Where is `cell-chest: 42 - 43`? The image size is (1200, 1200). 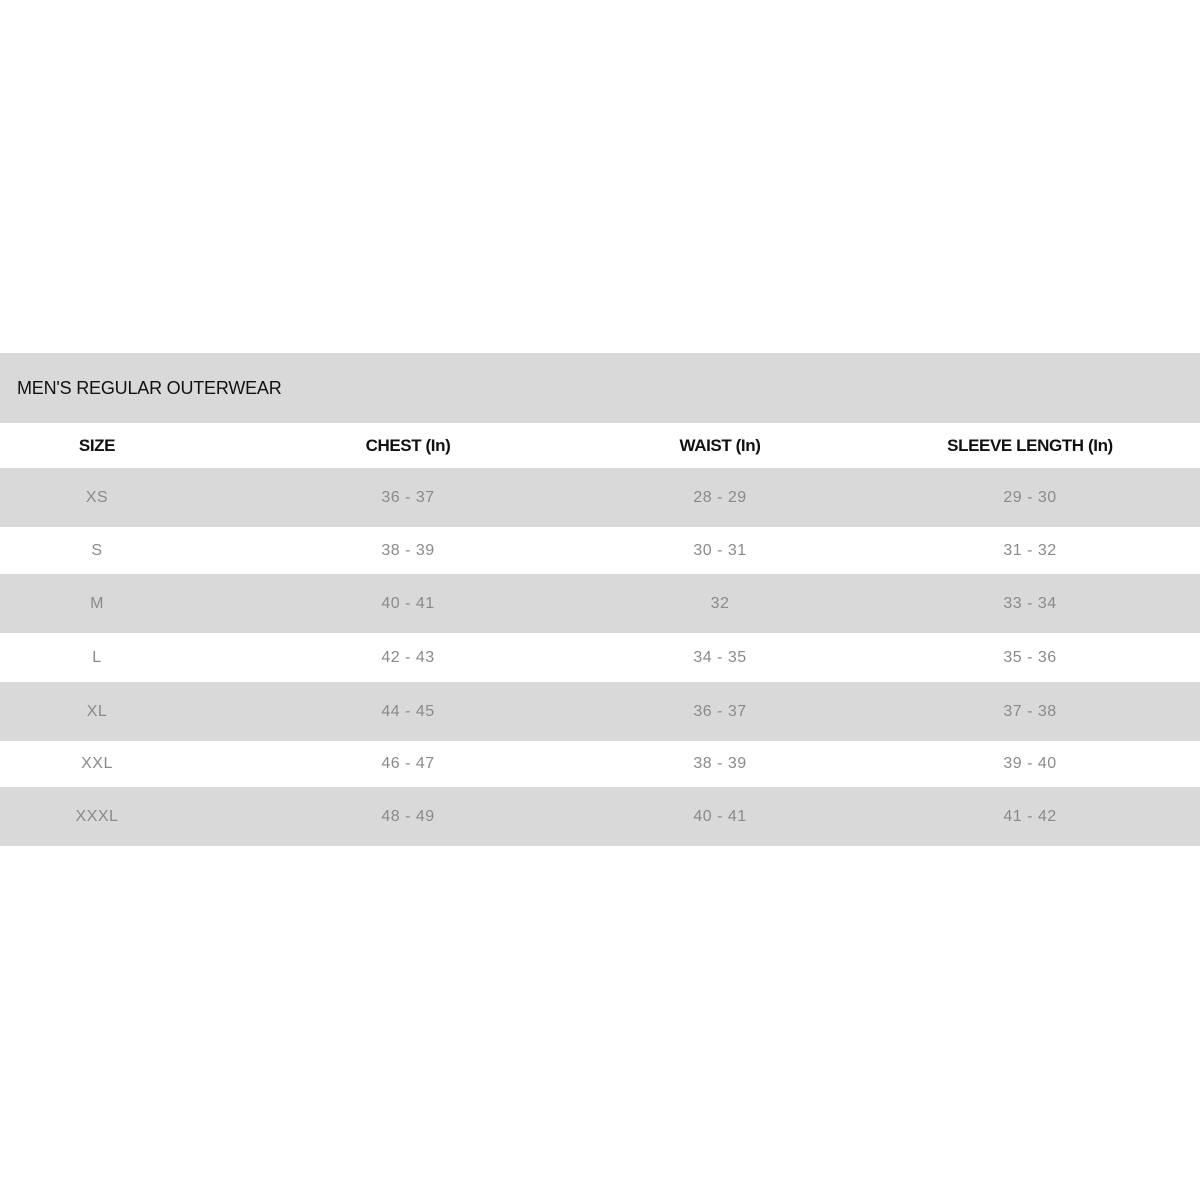 cell-chest: 42 - 43 is located at coordinates (408, 657).